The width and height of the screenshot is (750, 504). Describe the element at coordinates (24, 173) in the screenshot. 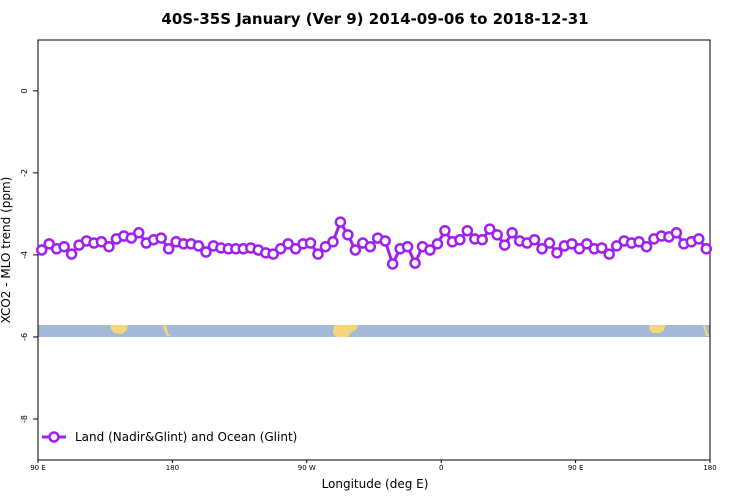

I see `y-tick-label: -2` at that location.